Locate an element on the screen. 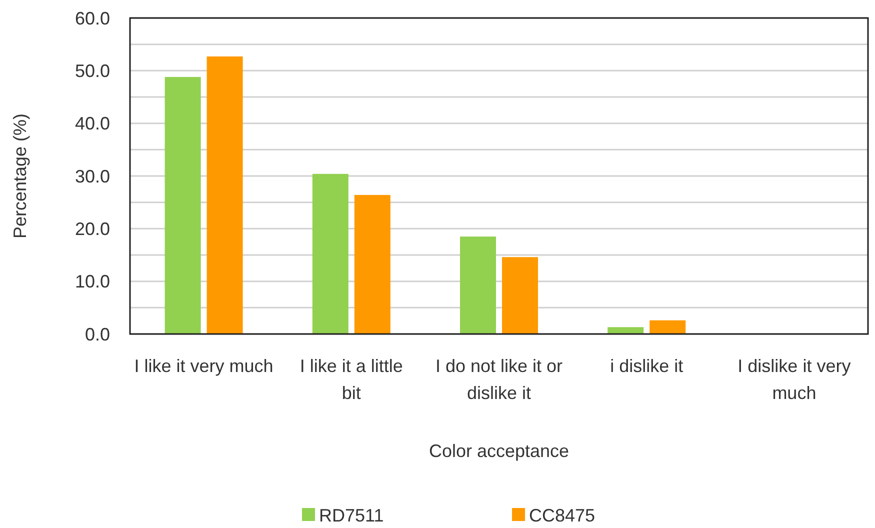 This screenshot has height=528, width=875. y-tick-label: 50.0 is located at coordinates (92, 70).